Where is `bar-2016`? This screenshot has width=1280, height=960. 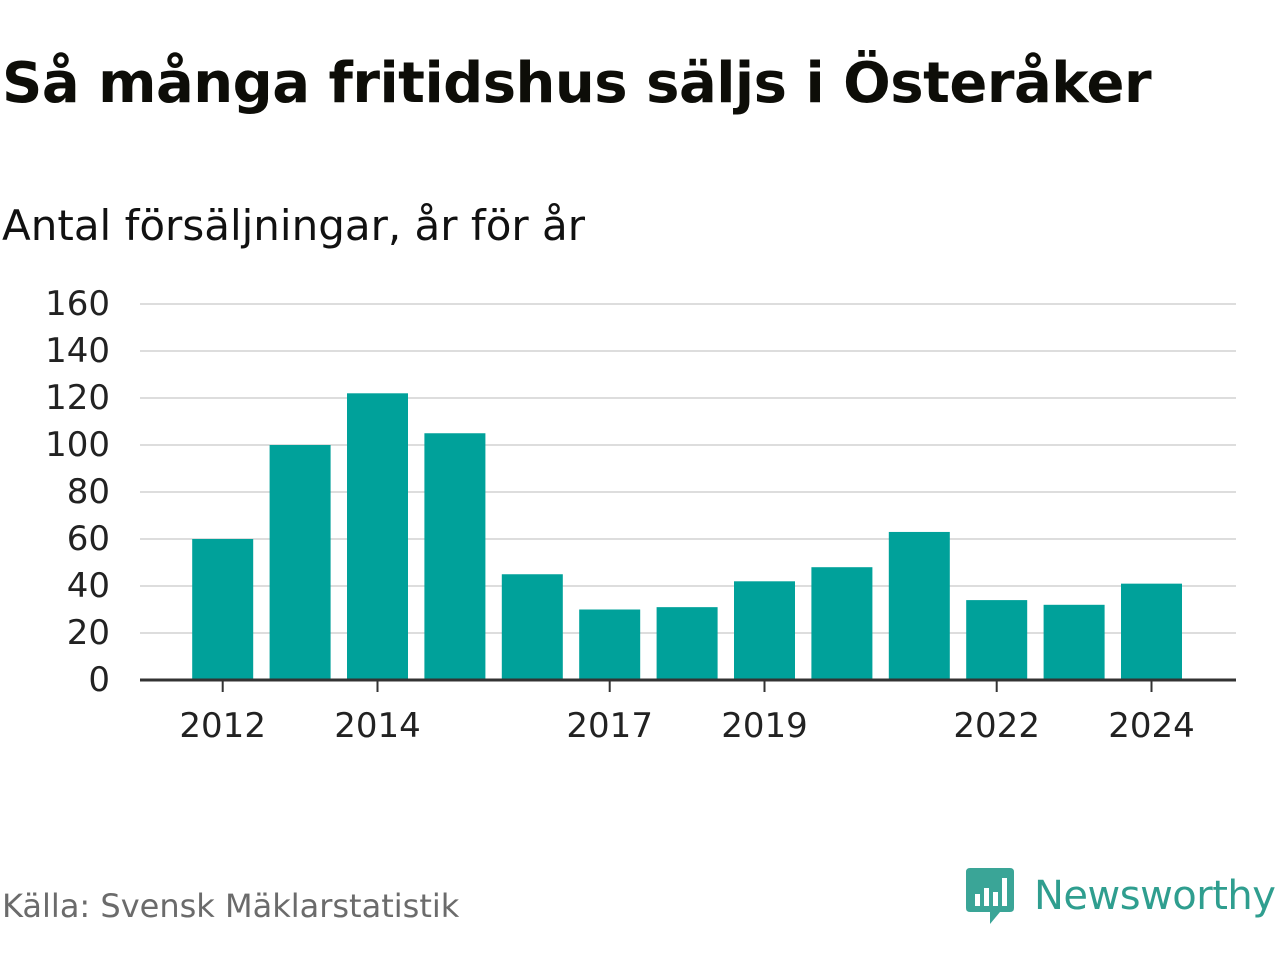
bar-2016 is located at coordinates (532, 627).